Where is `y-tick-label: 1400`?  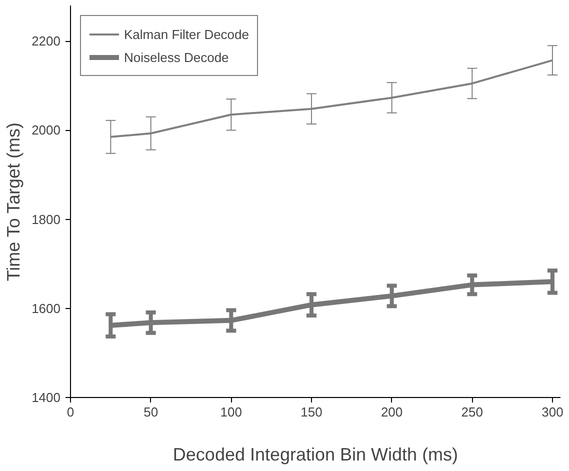 y-tick-label: 1400 is located at coordinates (46, 397).